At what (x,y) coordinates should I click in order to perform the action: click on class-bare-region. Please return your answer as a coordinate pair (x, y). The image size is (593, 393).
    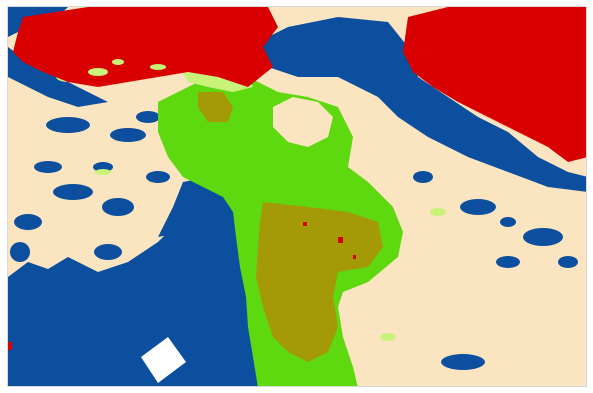
    Looking at the image, I should click on (303, 122).